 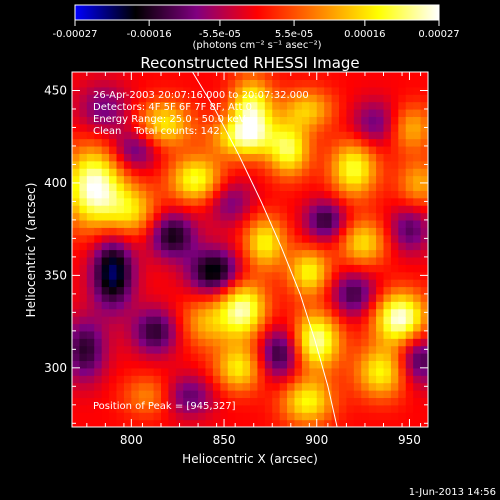 What do you see at coordinates (172, 107) in the screenshot?
I see `annotation-detectors: Detectors: 4F 5F 6F 7F 8F, Att 0` at bounding box center [172, 107].